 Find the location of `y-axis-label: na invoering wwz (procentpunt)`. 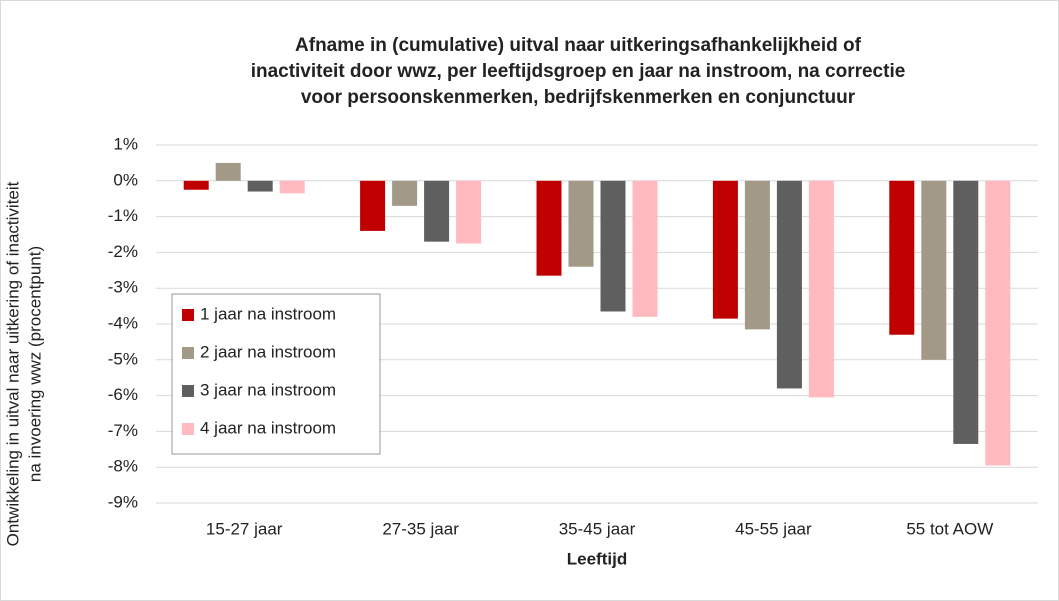

y-axis-label: na invoering wwz (procentpunt) is located at coordinates (34, 364).